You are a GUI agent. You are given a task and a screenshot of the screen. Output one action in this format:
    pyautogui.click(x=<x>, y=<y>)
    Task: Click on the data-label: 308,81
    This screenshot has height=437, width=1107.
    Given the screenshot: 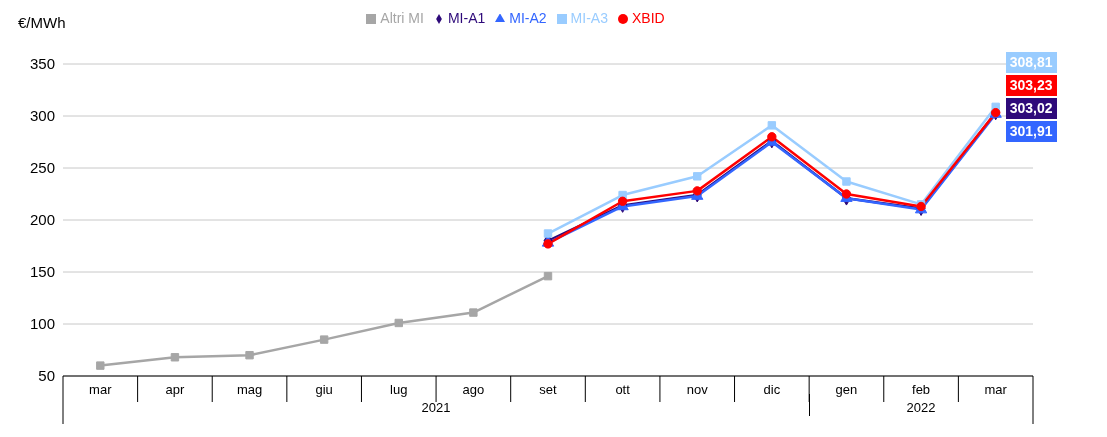 What is the action you would take?
    pyautogui.click(x=1031, y=63)
    